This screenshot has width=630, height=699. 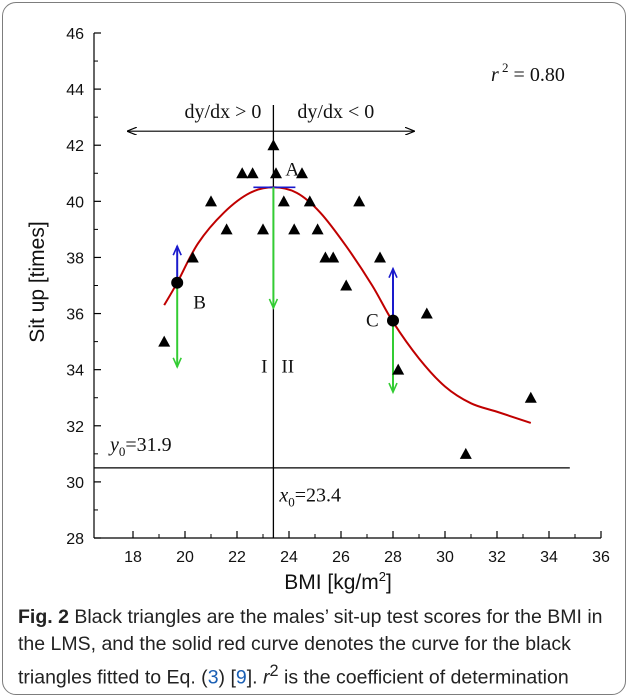 What do you see at coordinates (75, 483) in the screenshot?
I see `y-tick-label: 30` at bounding box center [75, 483].